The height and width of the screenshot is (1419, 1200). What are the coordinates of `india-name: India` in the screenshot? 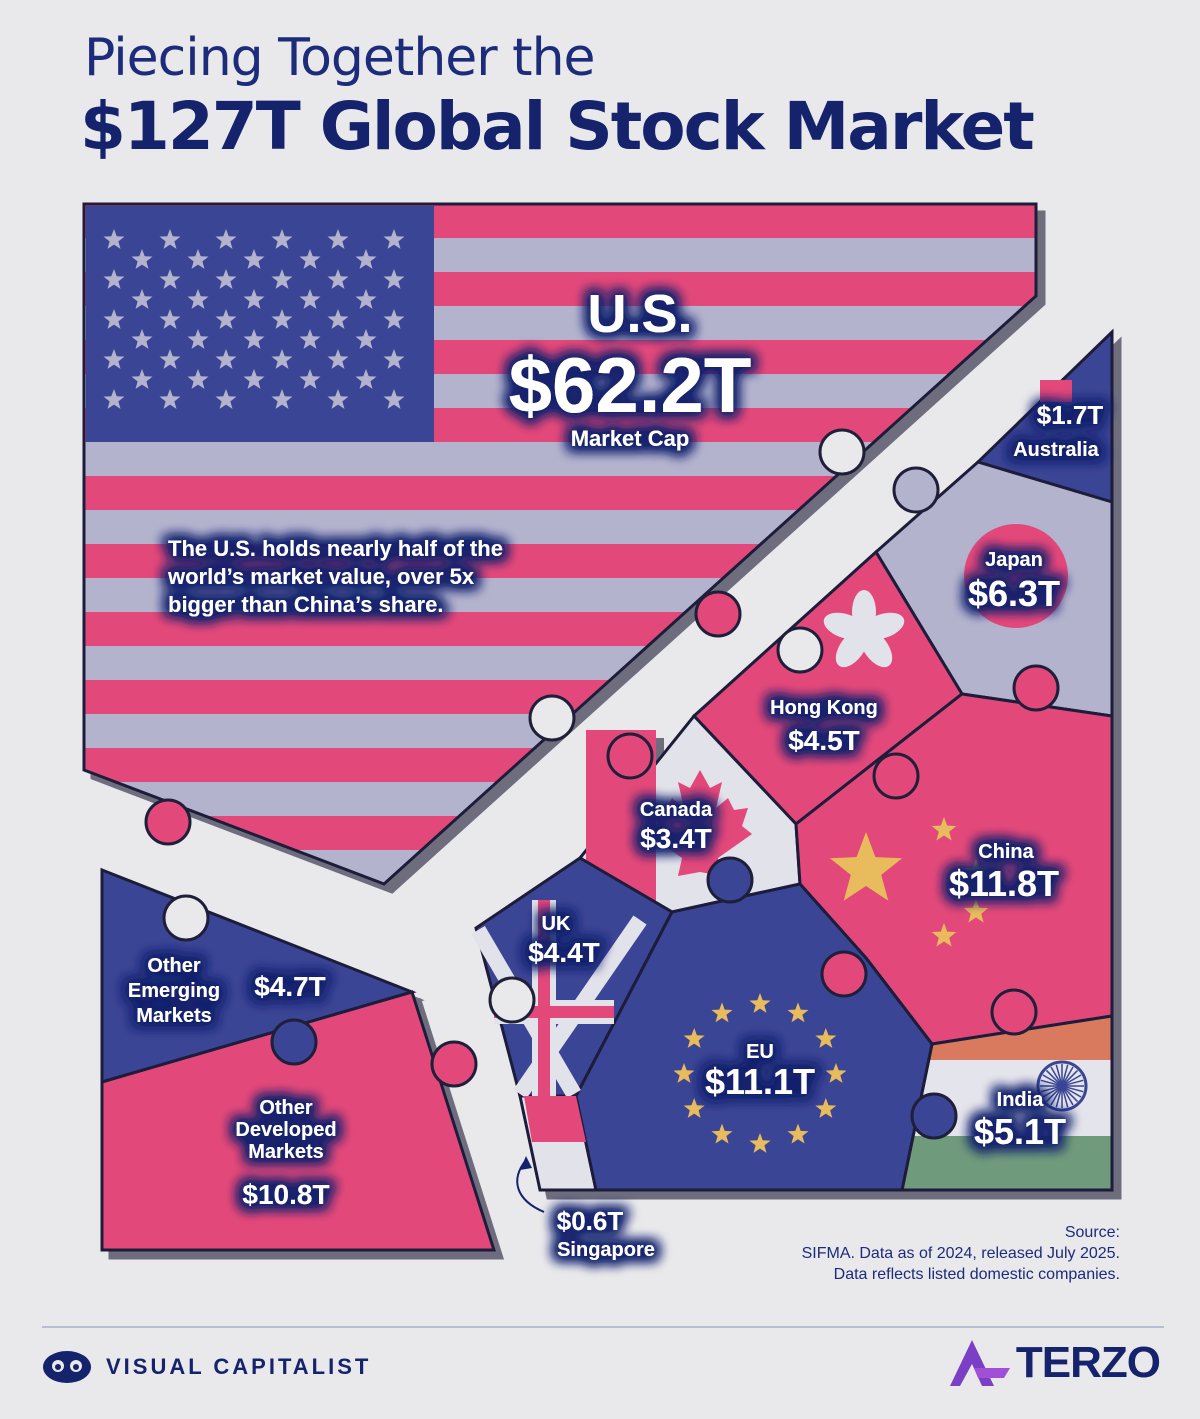 It's located at (1021, 1100).